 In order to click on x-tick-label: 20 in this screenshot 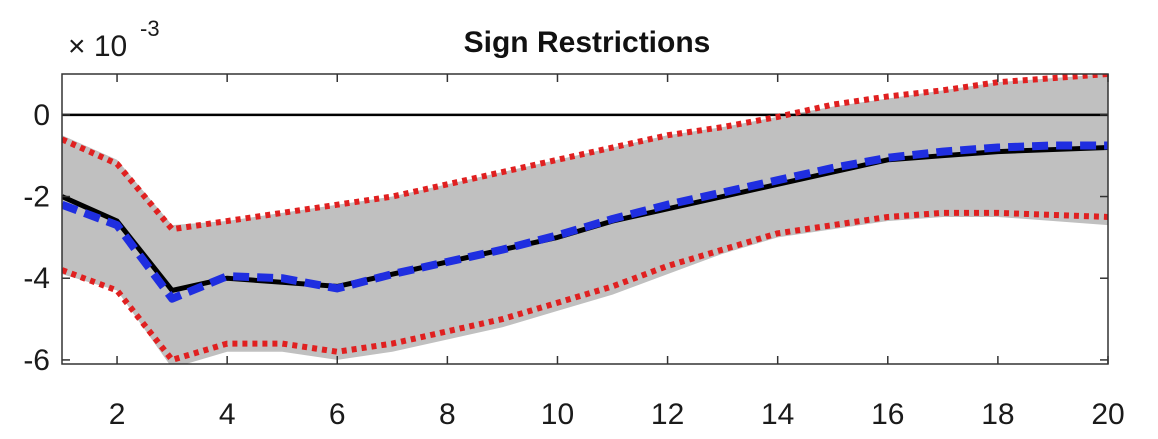, I will do `click(1107, 414)`.